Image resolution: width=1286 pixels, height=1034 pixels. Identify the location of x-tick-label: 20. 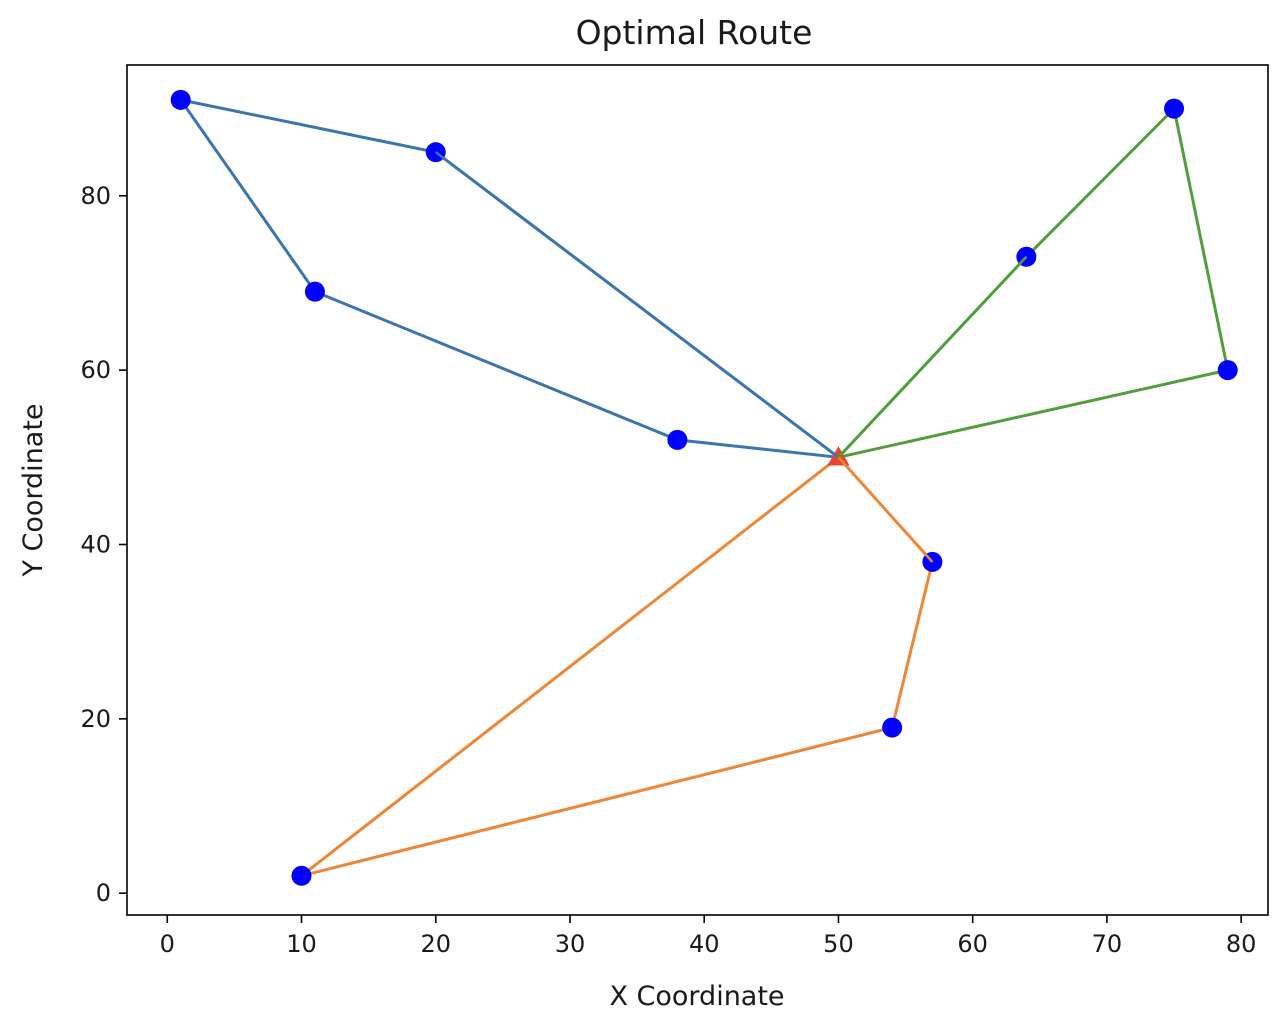
(435, 944).